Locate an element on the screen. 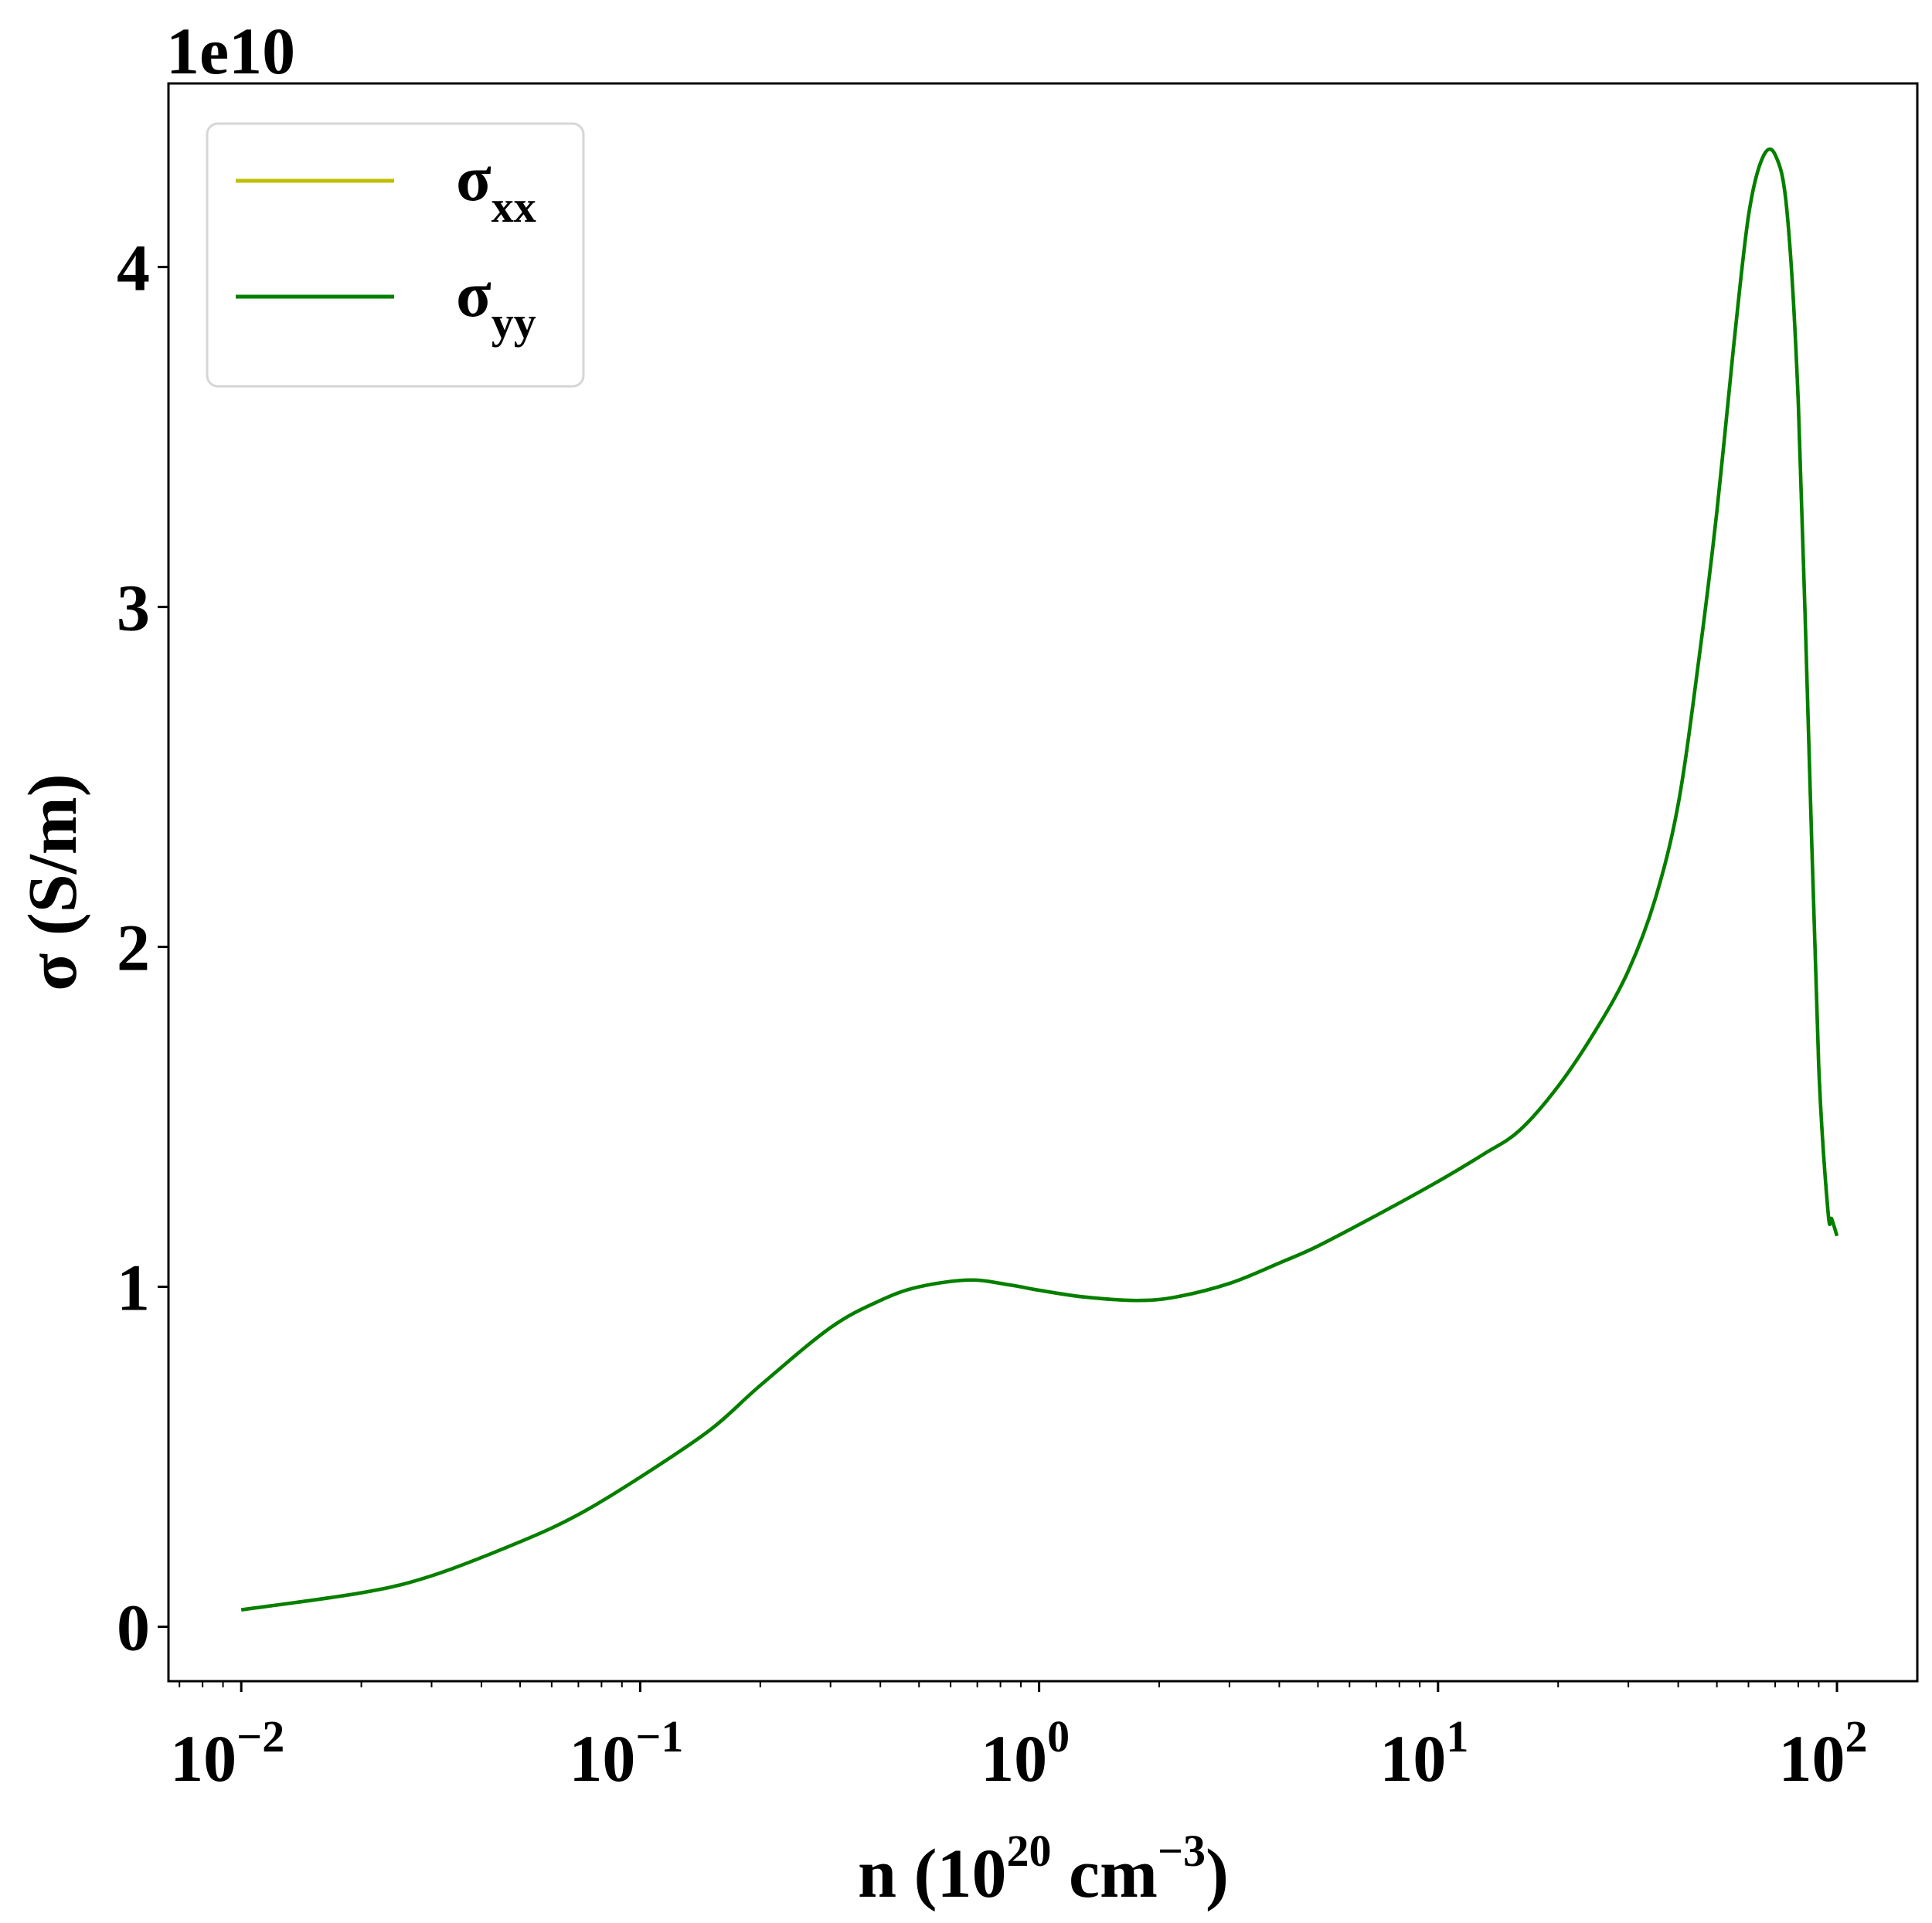 This screenshot has width=1932, height=1923. x-tick-label: 10² is located at coordinates (1824, 1753).